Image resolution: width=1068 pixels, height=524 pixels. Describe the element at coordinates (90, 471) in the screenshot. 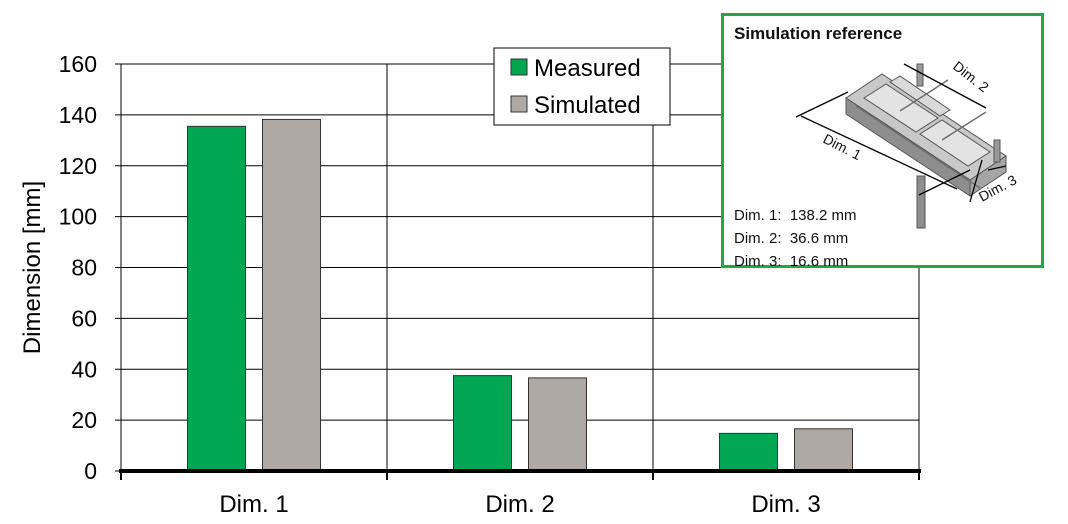

I see `y-tick-label: 0` at that location.